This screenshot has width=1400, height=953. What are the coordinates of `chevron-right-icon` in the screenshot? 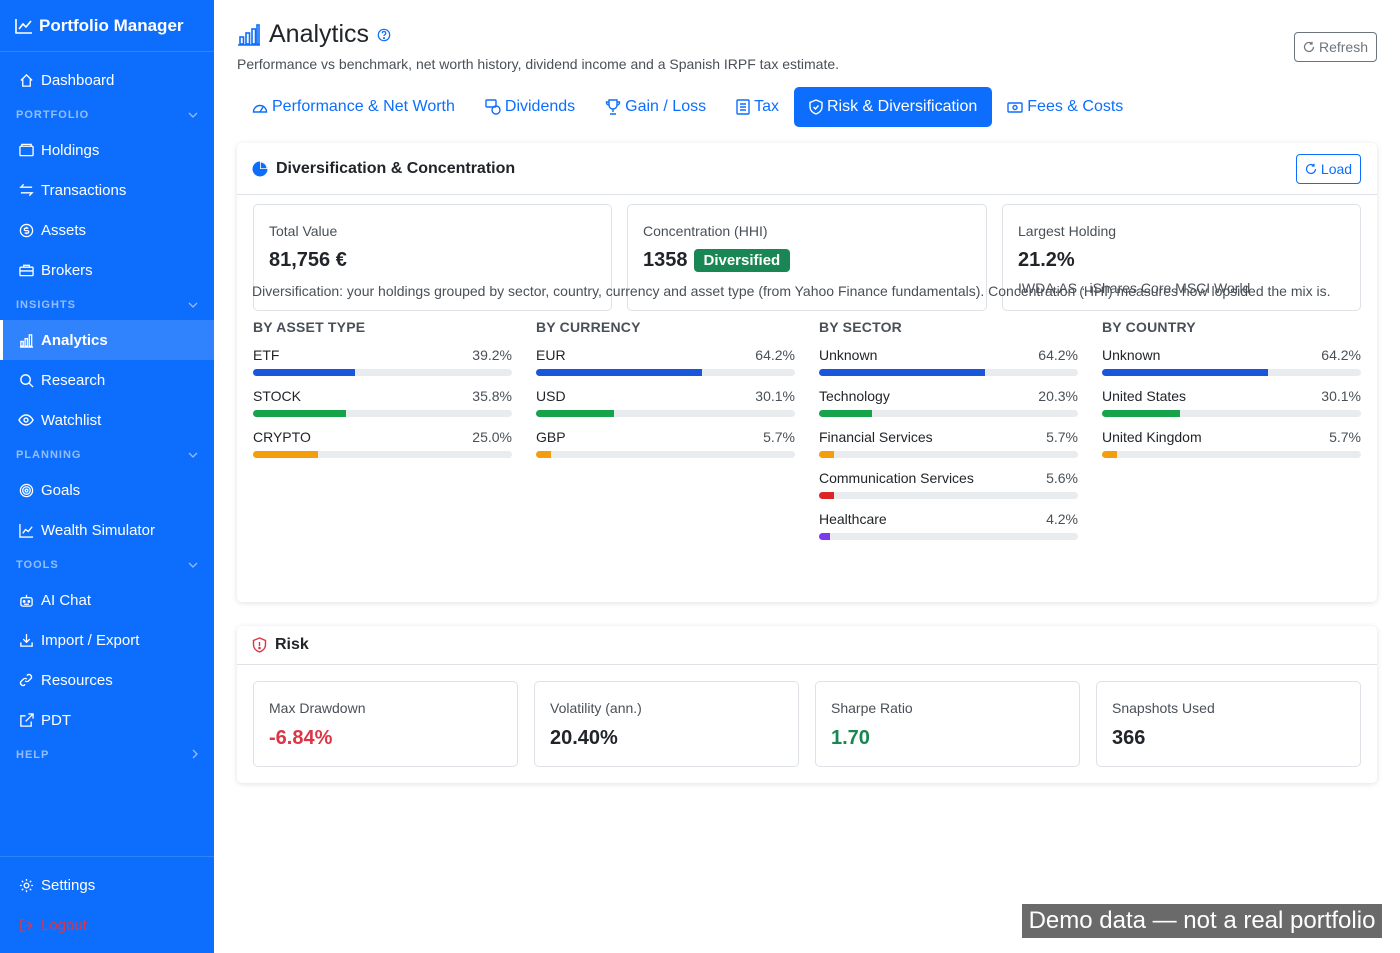 It's located at (195, 755).